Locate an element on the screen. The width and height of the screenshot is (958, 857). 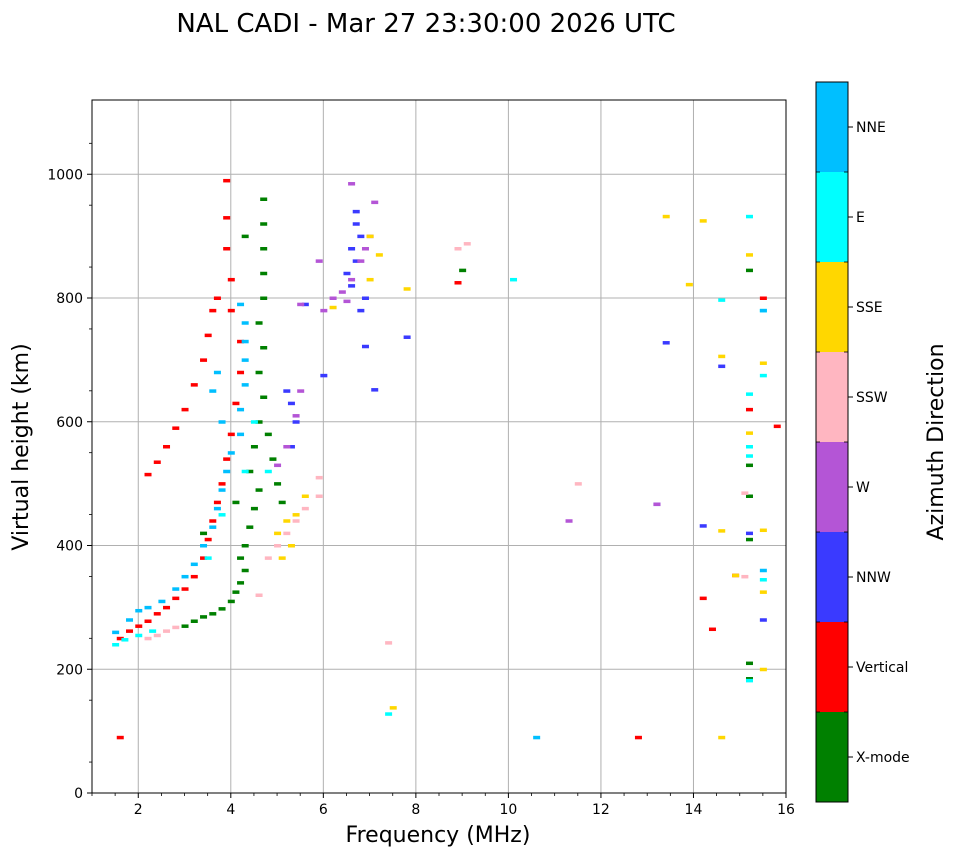
y-tick-label: 1000 is located at coordinates (65, 175).